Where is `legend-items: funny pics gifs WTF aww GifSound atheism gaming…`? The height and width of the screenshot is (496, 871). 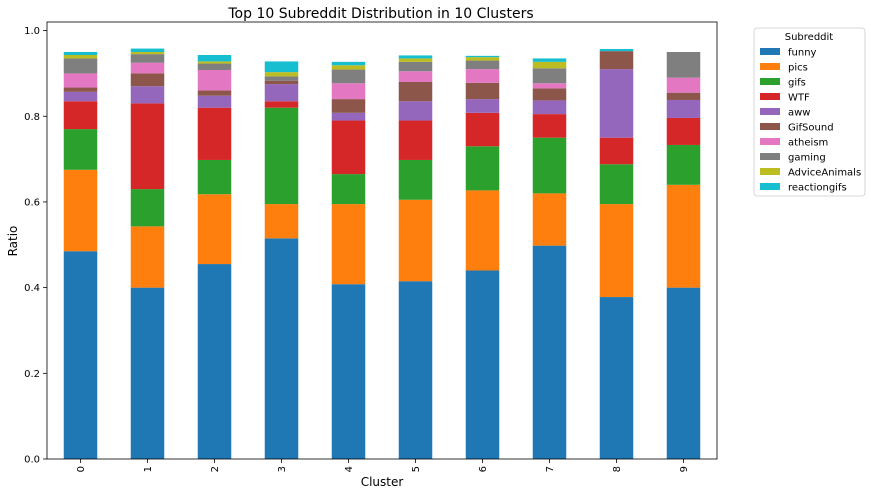
legend-items: funny pics gifs WTF aww GifSound atheism gaming… is located at coordinates (810, 121).